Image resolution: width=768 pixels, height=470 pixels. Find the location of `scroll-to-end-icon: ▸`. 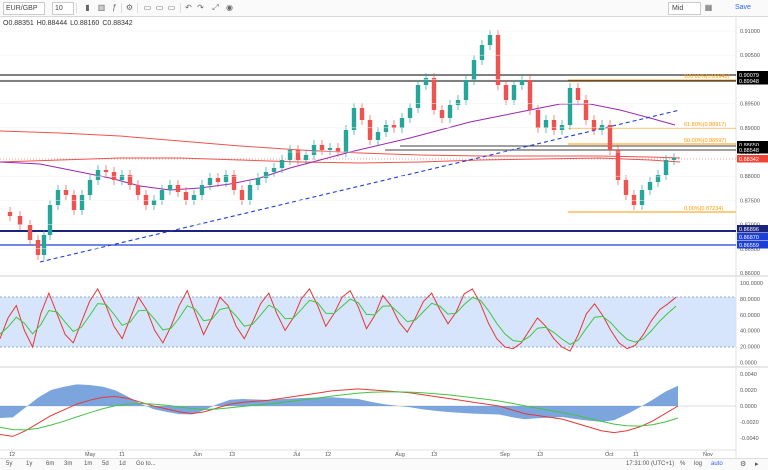

scroll-to-end-icon: ▸ is located at coordinates (757, 464).